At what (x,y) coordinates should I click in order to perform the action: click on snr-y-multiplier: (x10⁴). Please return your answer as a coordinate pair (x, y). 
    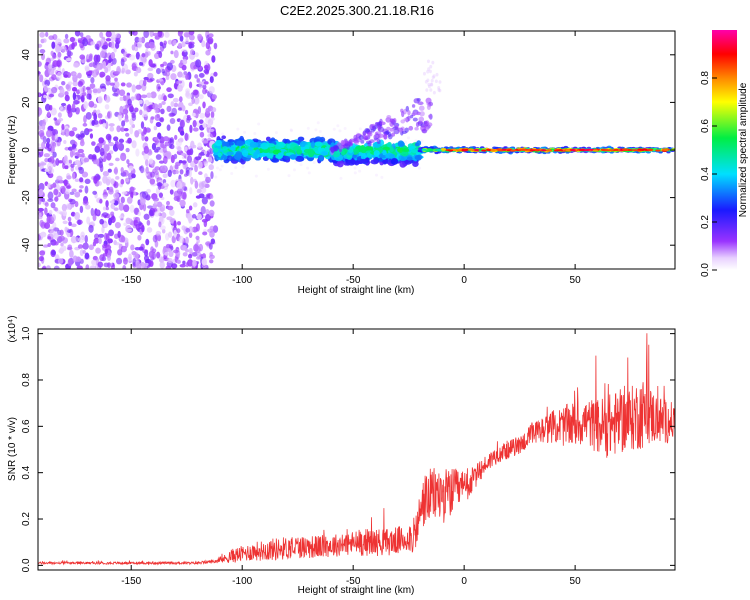
    Looking at the image, I should click on (12, 328).